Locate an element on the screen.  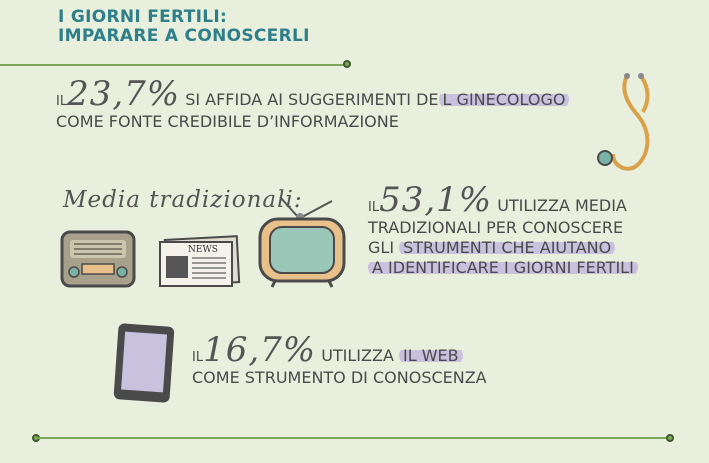
stat3-prefix: IL is located at coordinates (198, 357).